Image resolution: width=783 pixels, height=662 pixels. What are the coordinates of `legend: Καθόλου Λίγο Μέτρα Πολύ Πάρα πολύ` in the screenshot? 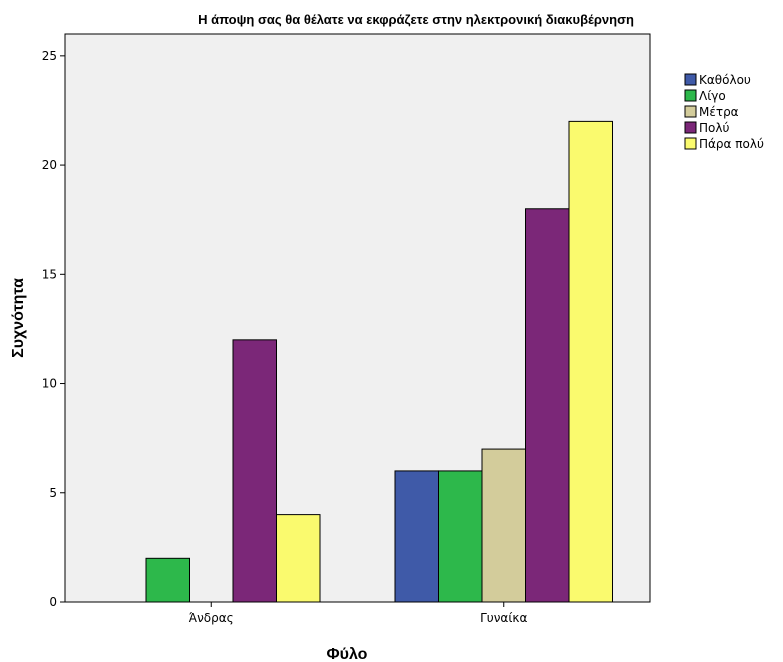 It's located at (724, 112).